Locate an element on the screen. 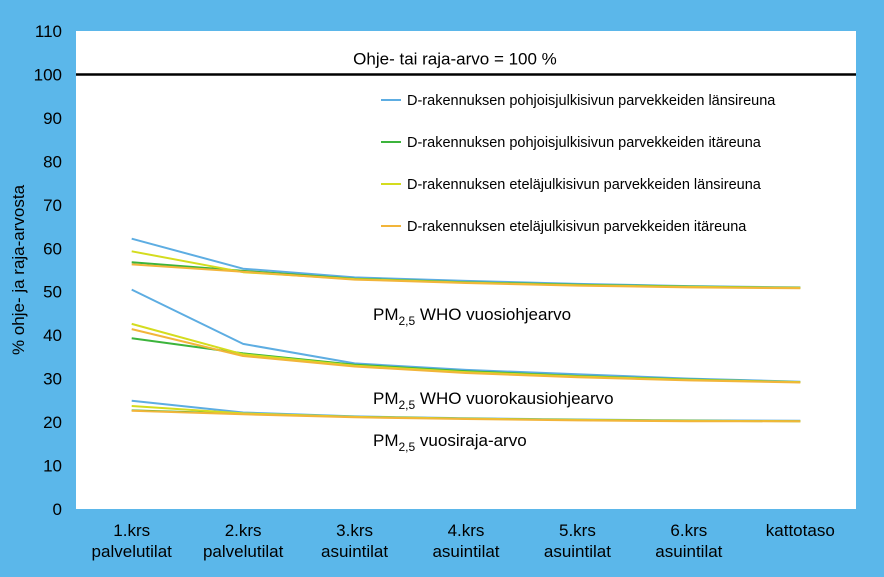 The image size is (884, 577). group-annotation: PM2,5 vuosiraja-arvo is located at coordinates (450, 442).